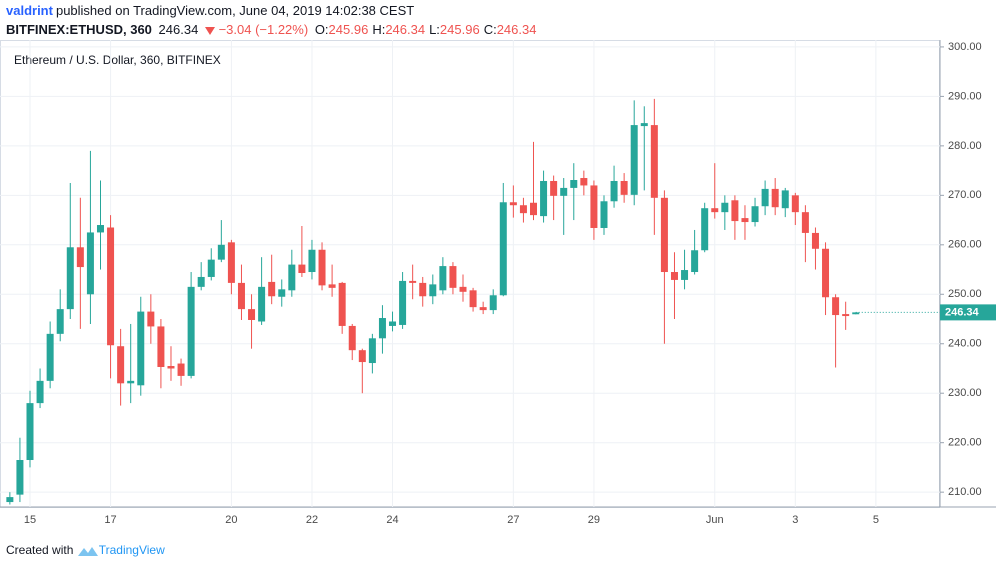 The width and height of the screenshot is (996, 569). Describe the element at coordinates (965, 195) in the screenshot. I see `y-tick-label: 270.00` at that location.